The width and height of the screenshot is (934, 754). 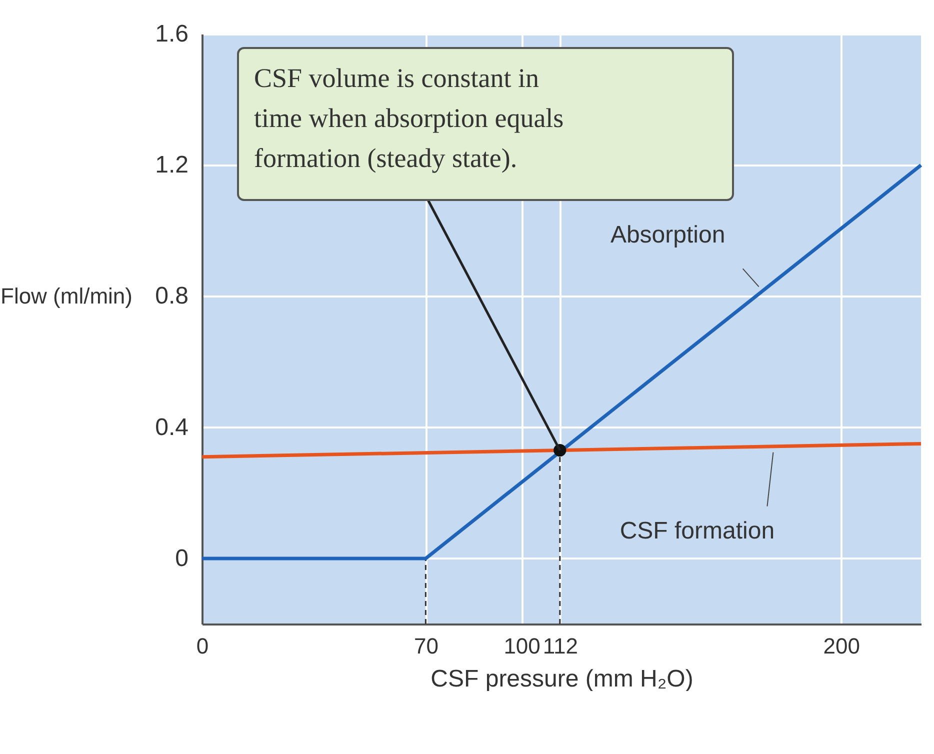 What do you see at coordinates (841, 646) in the screenshot?
I see `x-tick-label: 200` at bounding box center [841, 646].